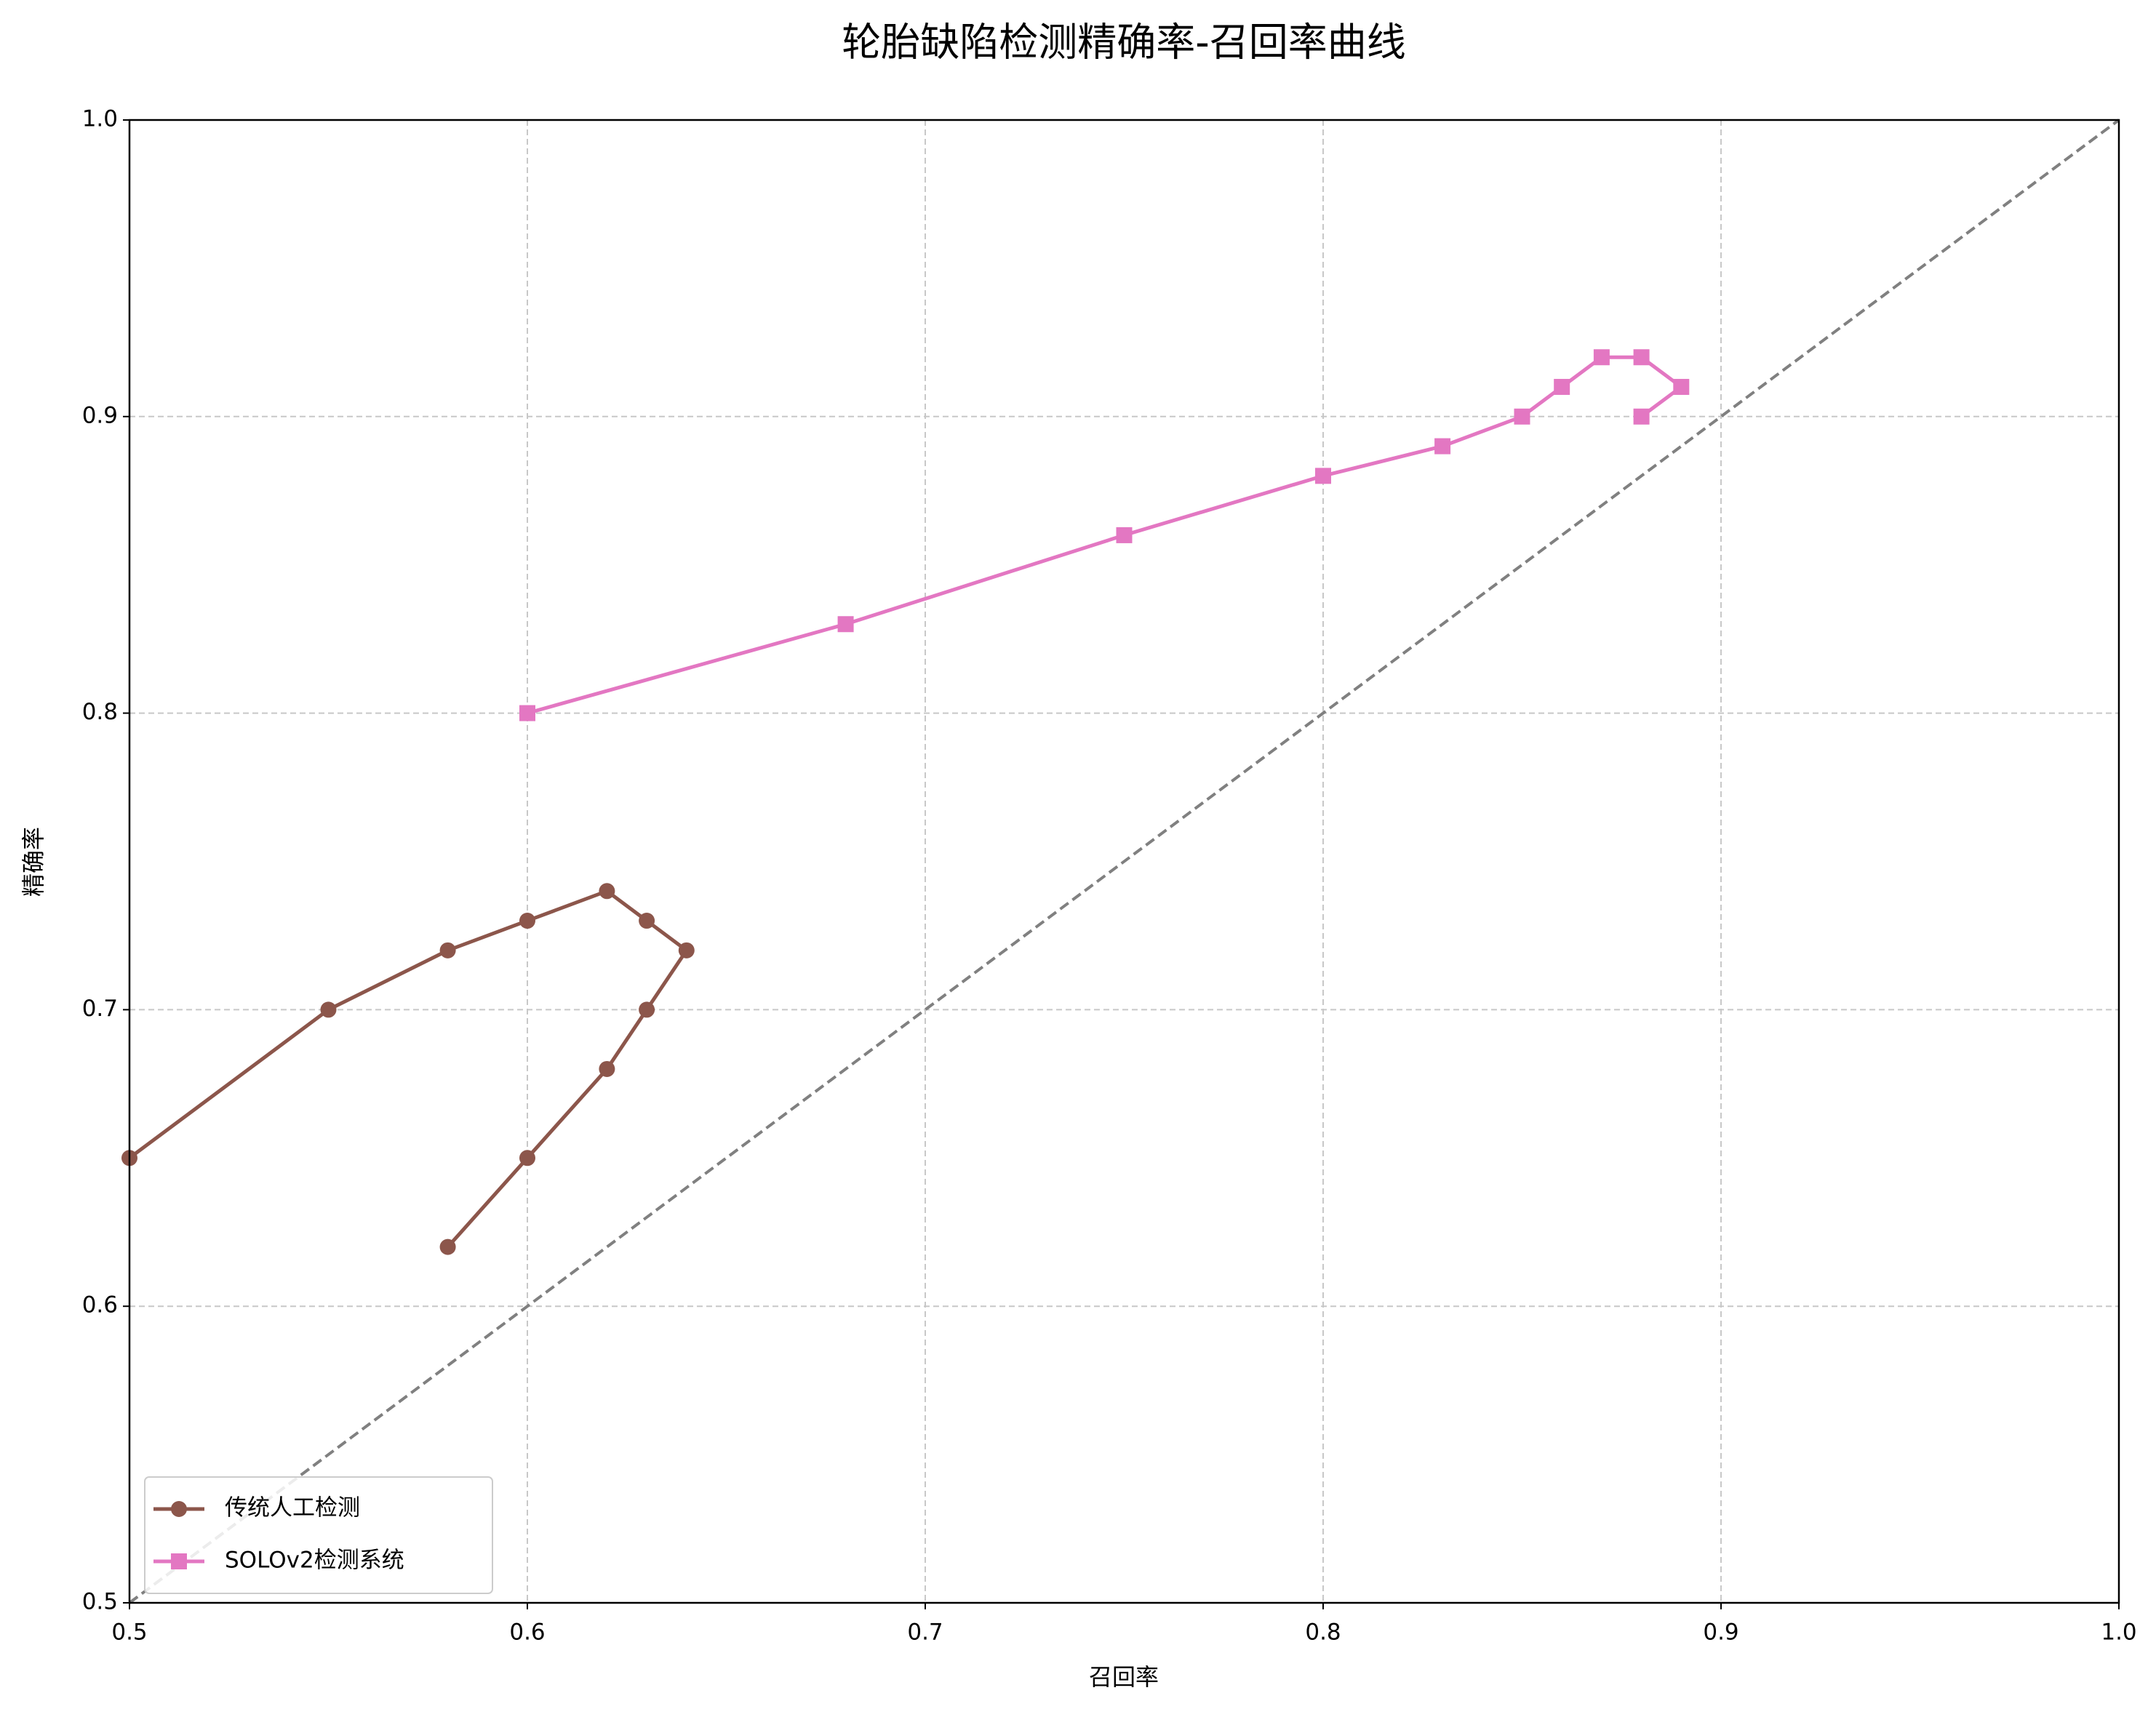 The image size is (2156, 1717). I want to click on y-tick-label: 1.0, so click(100, 119).